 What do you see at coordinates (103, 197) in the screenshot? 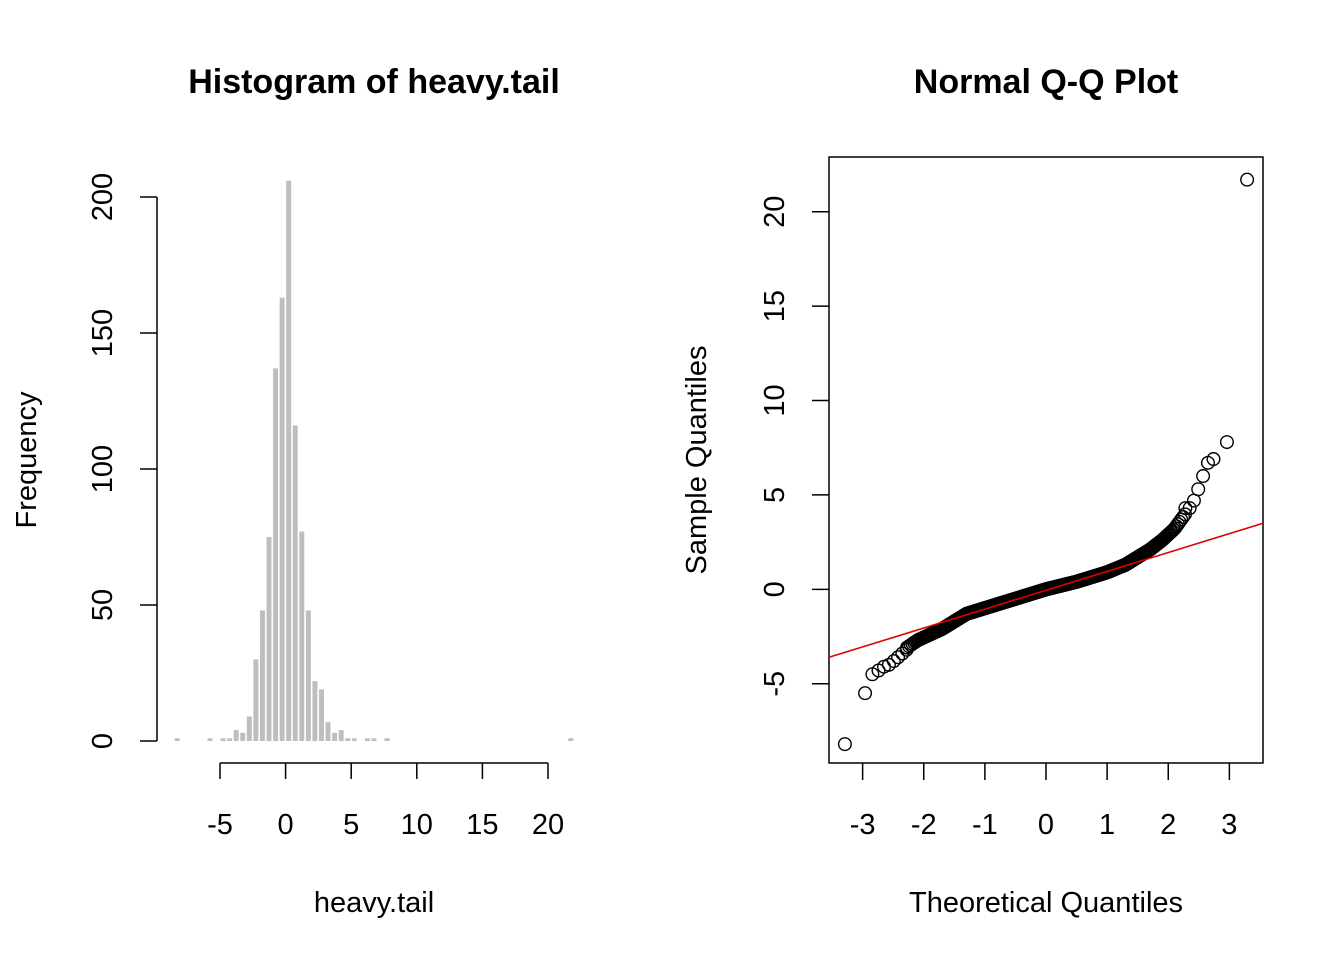
I see `histogram-y-tick-label: 200` at bounding box center [103, 197].